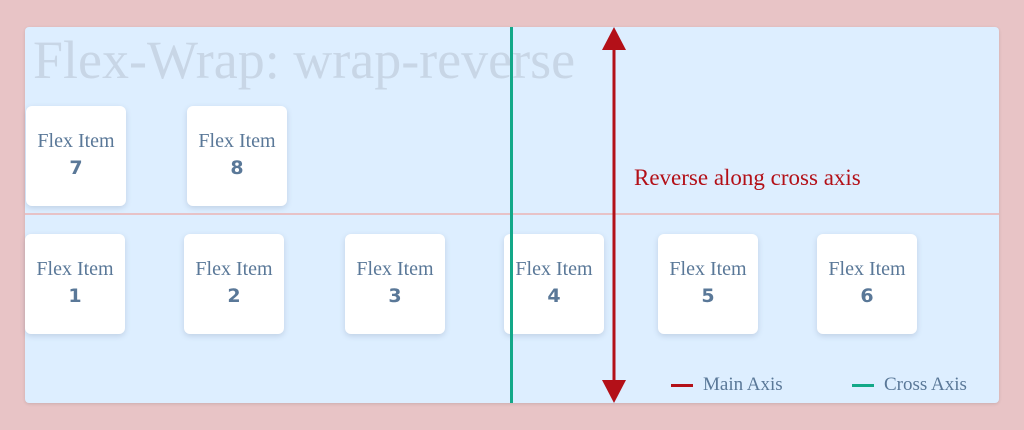 Image resolution: width=1024 pixels, height=430 pixels. Describe the element at coordinates (863, 385) in the screenshot. I see `cross-axis-swatch` at that location.